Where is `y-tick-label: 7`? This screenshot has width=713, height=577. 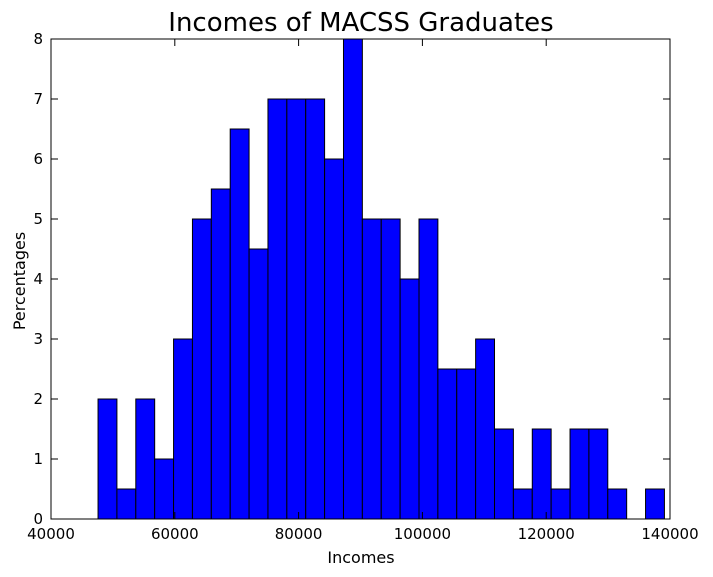
y-tick-label: 7 is located at coordinates (38, 99).